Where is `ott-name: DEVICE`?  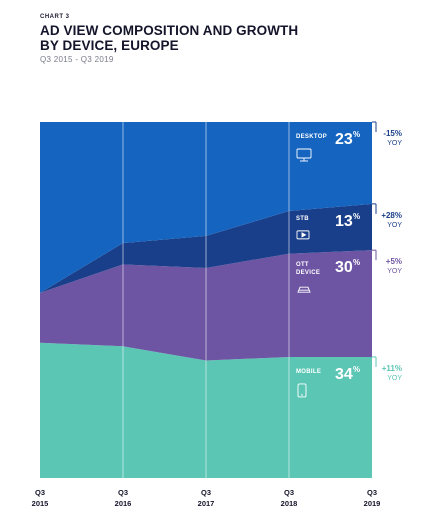 ott-name: DEVICE is located at coordinates (308, 273).